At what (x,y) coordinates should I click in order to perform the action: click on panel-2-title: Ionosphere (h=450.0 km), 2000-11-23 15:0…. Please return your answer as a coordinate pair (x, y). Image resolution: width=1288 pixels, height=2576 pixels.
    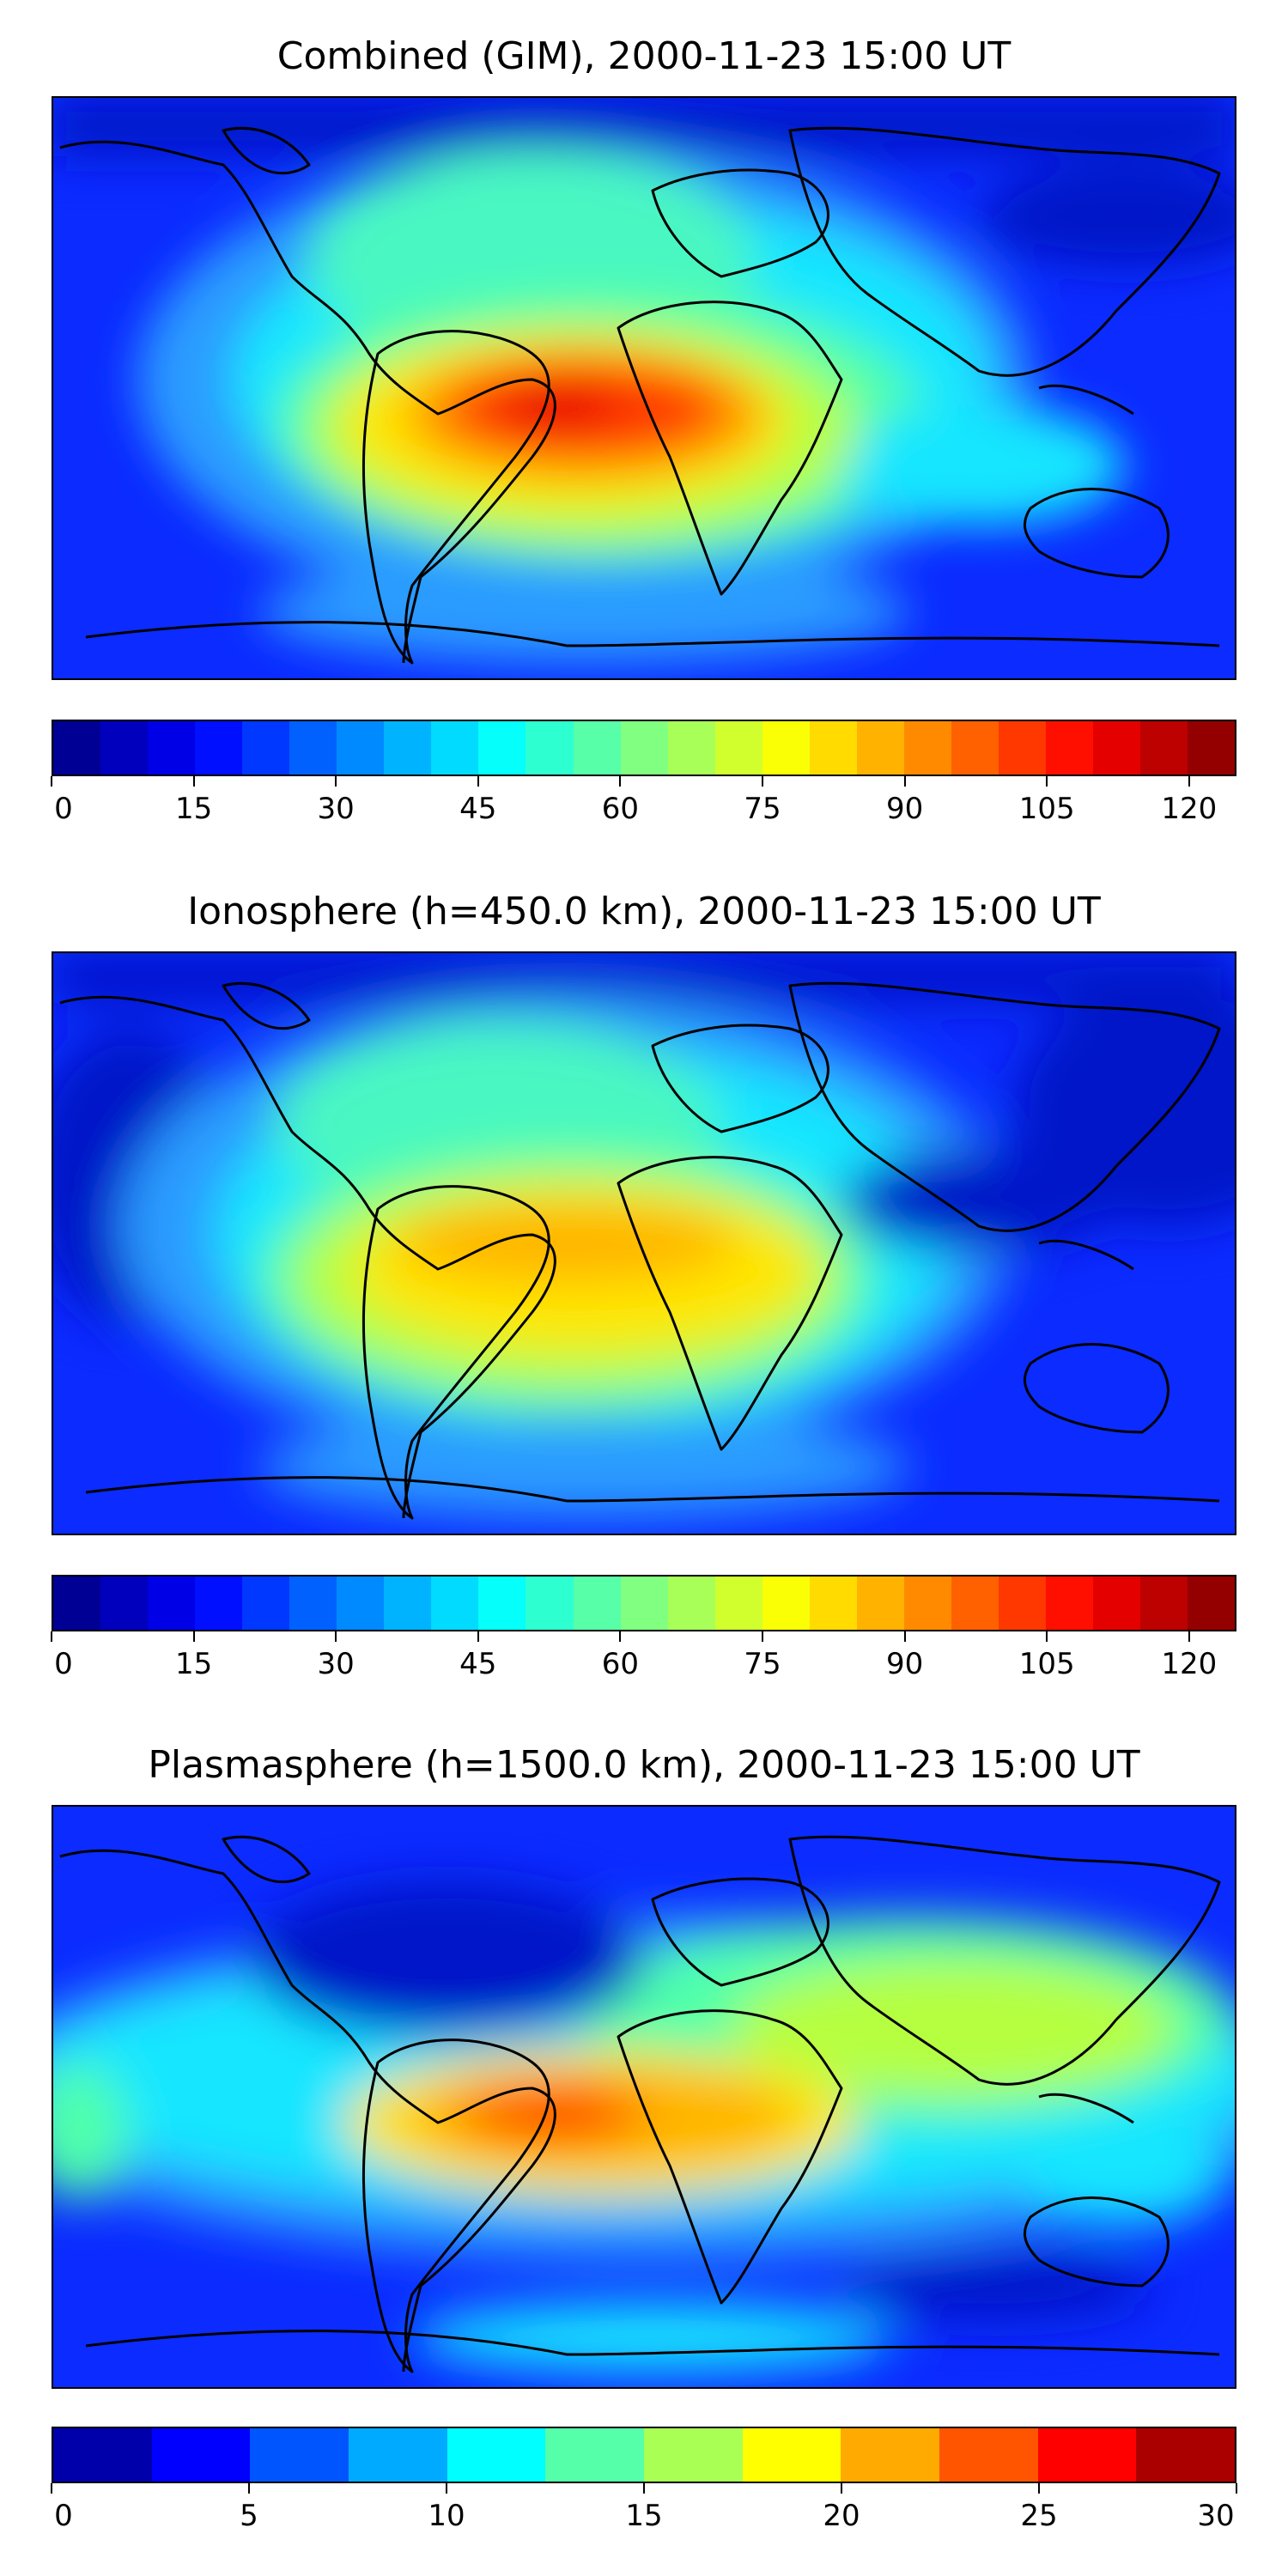
    Looking at the image, I should click on (644, 911).